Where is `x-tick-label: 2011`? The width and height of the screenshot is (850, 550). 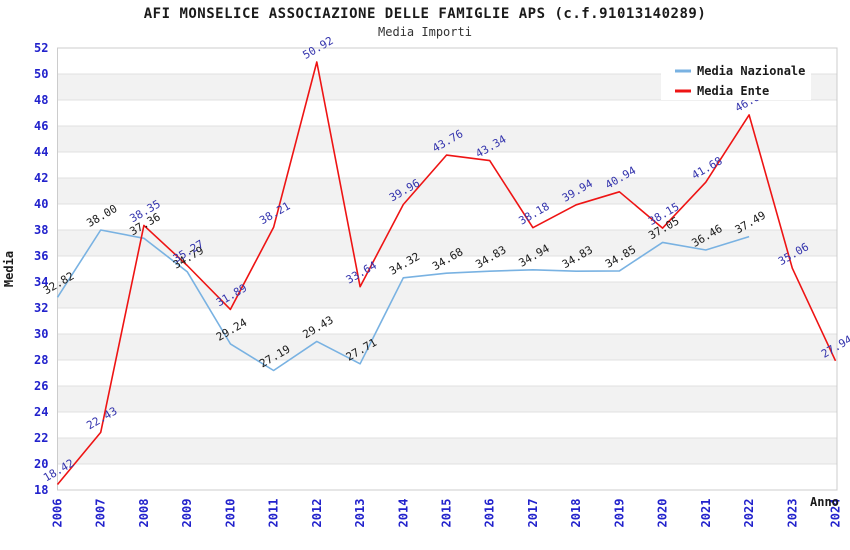
x-tick-label: 2011 is located at coordinates (274, 513).